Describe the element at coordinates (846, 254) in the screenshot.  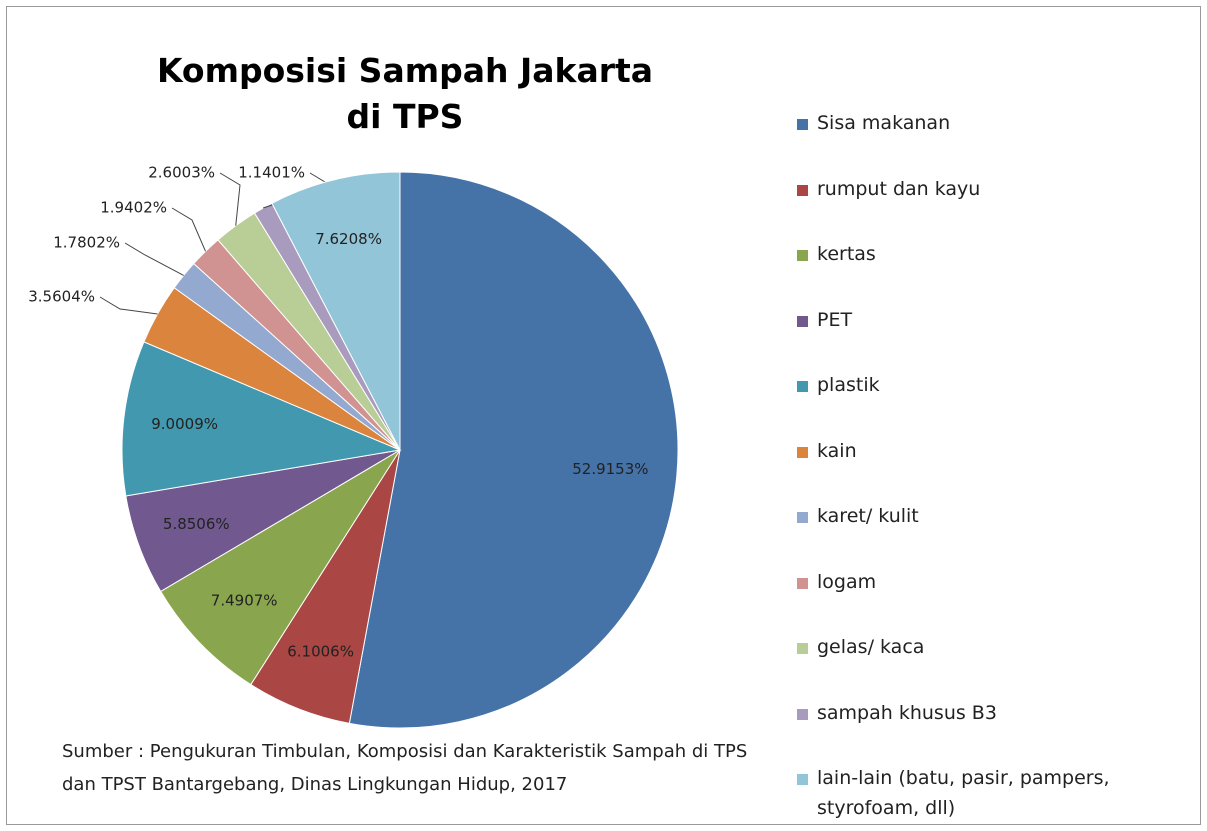
I see `legend-label: kertas` at that location.